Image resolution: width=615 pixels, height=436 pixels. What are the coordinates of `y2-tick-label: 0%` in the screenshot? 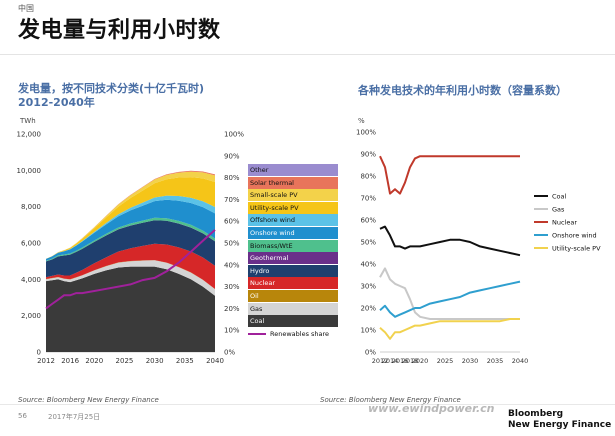 It's located at (229, 353).